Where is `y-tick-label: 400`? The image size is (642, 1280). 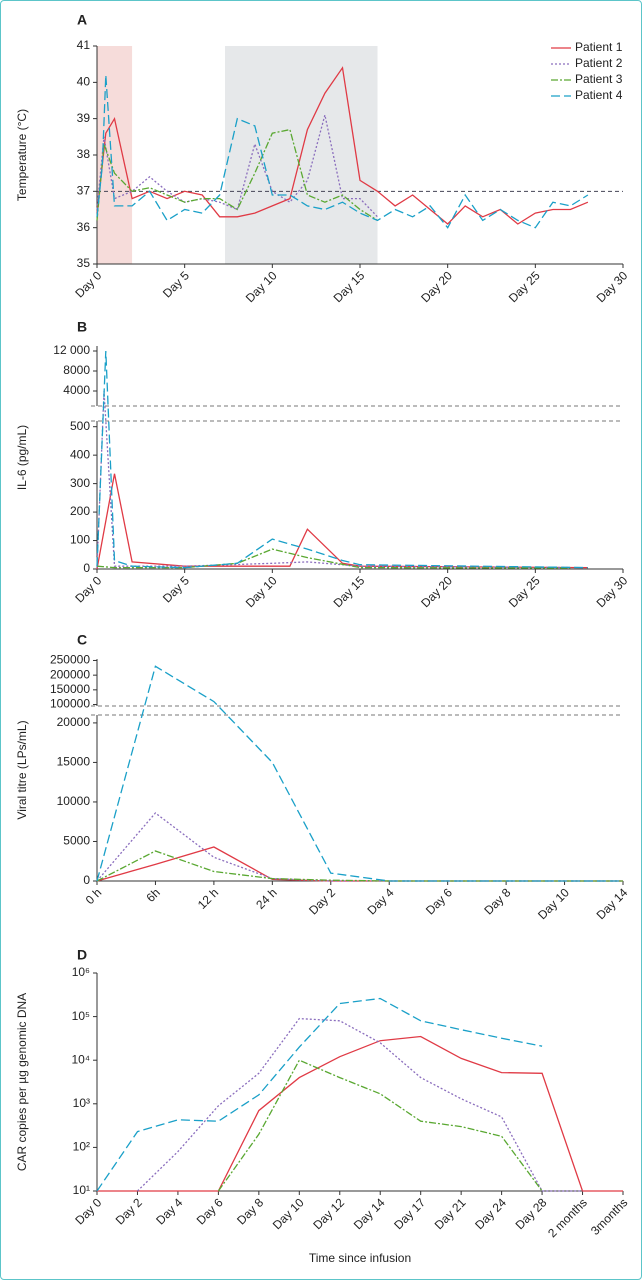
y-tick-label: 400 is located at coordinates (80, 454).